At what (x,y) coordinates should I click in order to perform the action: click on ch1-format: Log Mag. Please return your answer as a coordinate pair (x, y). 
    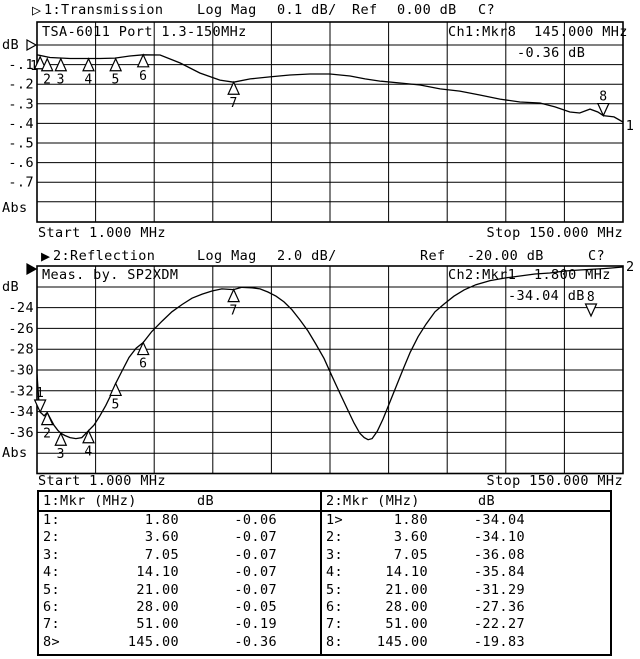
    Looking at the image, I should click on (227, 10).